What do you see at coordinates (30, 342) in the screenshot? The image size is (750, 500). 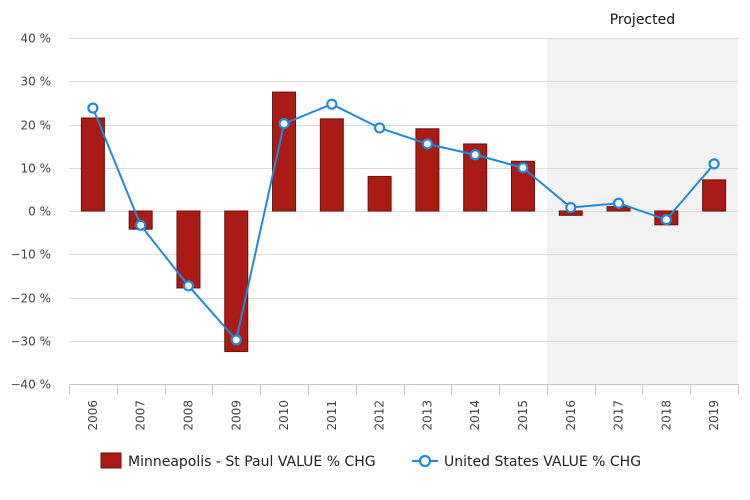 I see `y-tick-label: −30 %` at bounding box center [30, 342].